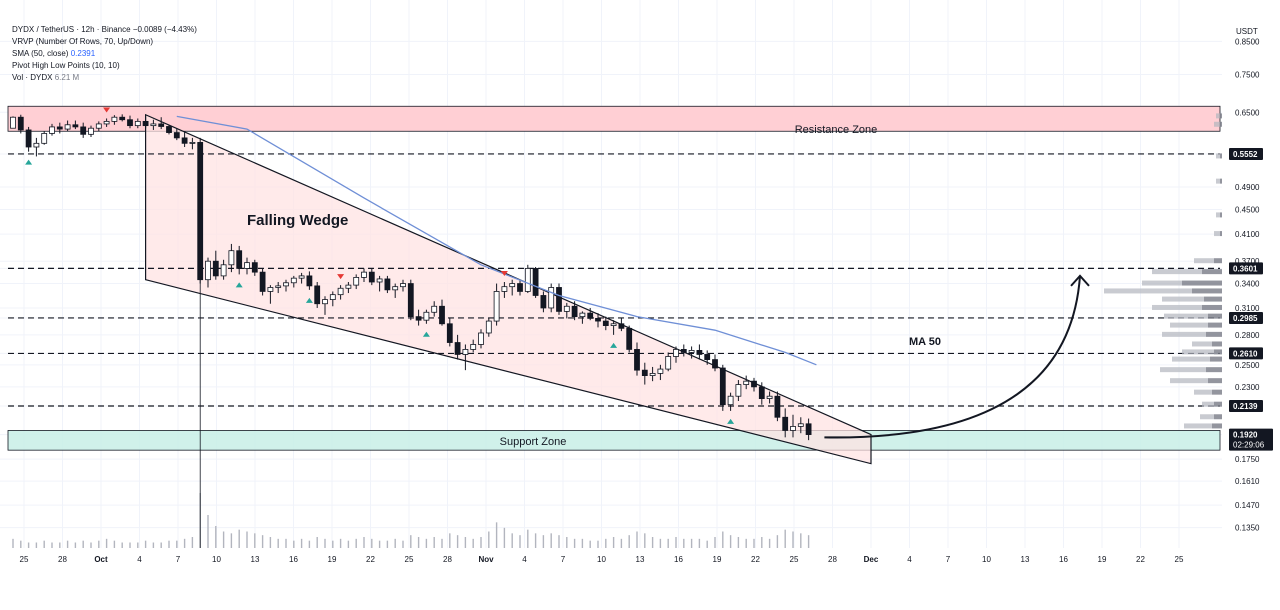 The image size is (1280, 610). Describe the element at coordinates (104, 54) in the screenshot. I see `sma-row: SMA (50, close) 0.2391` at that location.